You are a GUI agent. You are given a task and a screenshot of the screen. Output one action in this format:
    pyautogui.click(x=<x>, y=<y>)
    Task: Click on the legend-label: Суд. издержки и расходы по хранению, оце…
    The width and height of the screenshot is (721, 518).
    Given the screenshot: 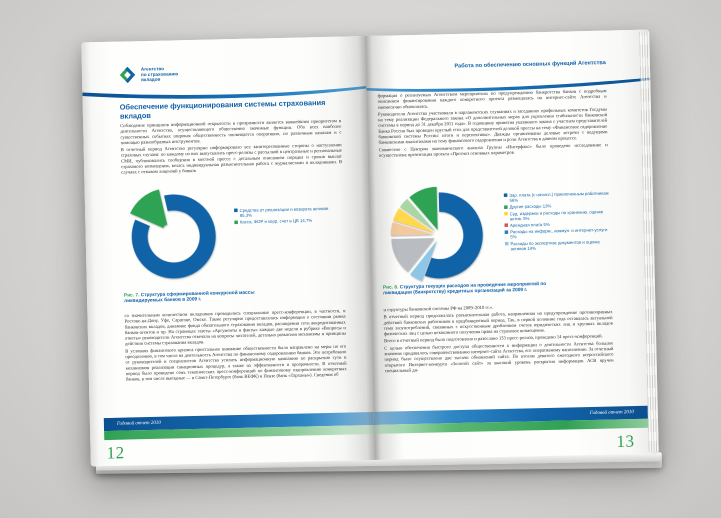 What is the action you would take?
    pyautogui.click(x=556, y=215)
    